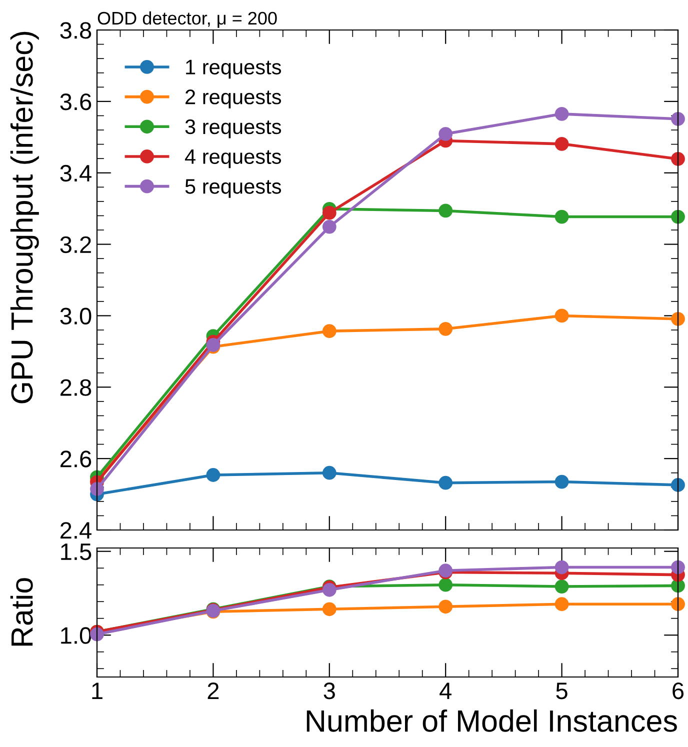  Describe the element at coordinates (234, 69) in the screenshot. I see `legend-label: 1 requests` at that location.